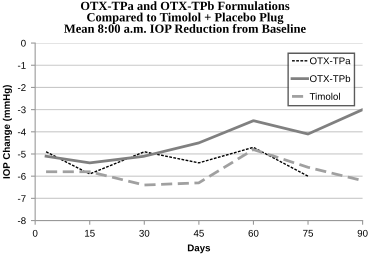 This screenshot has width=370, height=261. What do you see at coordinates (144, 233) in the screenshot?
I see `x-tick-label: 30` at bounding box center [144, 233].